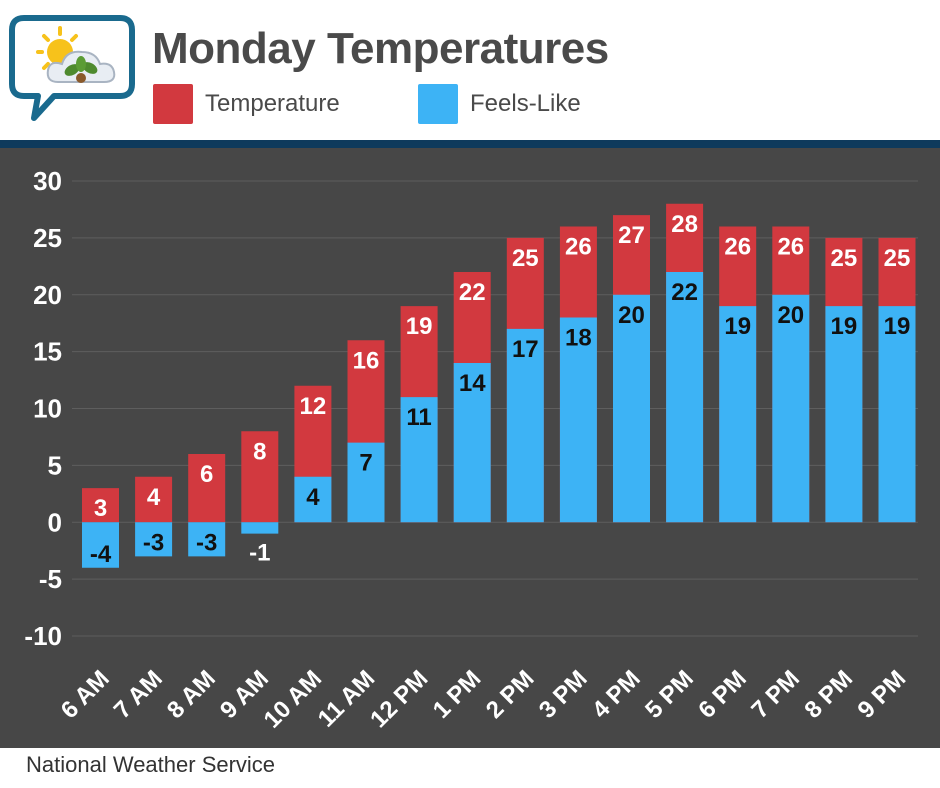 This screenshot has height=788, width=940. I want to click on y-tick-label: 20, so click(47, 295).